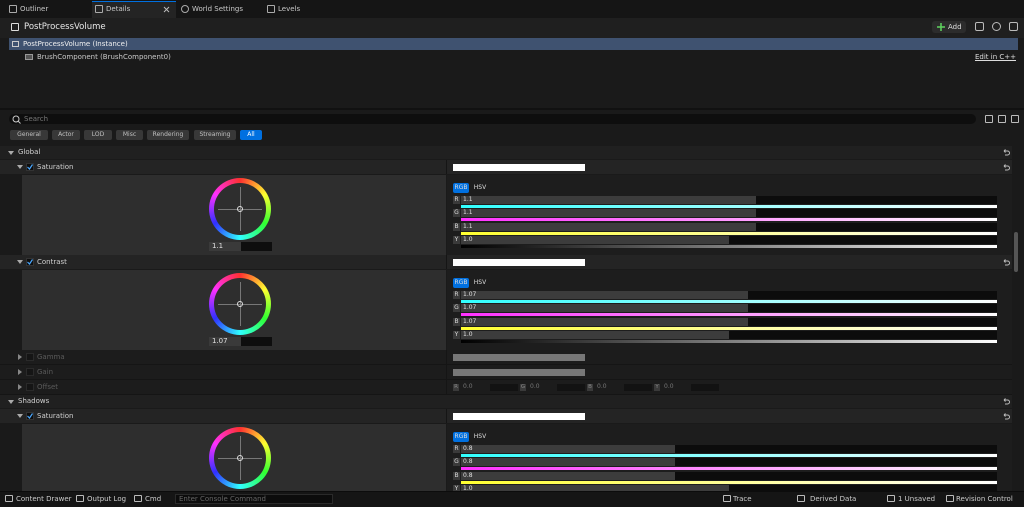 Image resolution: width=1024 pixels, height=507 pixels. Describe the element at coordinates (742, 499) in the screenshot. I see `status-item: Trace` at that location.